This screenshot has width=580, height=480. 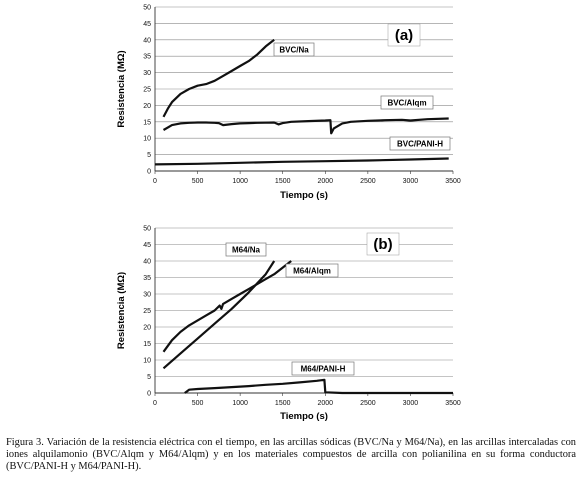 I want to click on series-label-bvc-pani-h: BVC/PANI-H, so click(x=420, y=144).